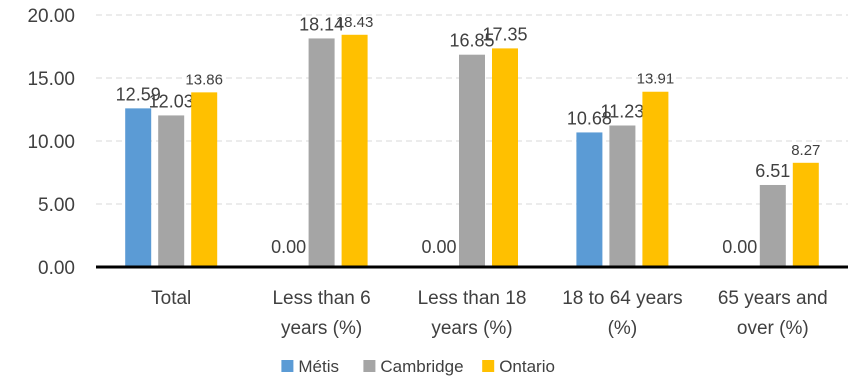  I want to click on data-label: 12.03, so click(171, 101).